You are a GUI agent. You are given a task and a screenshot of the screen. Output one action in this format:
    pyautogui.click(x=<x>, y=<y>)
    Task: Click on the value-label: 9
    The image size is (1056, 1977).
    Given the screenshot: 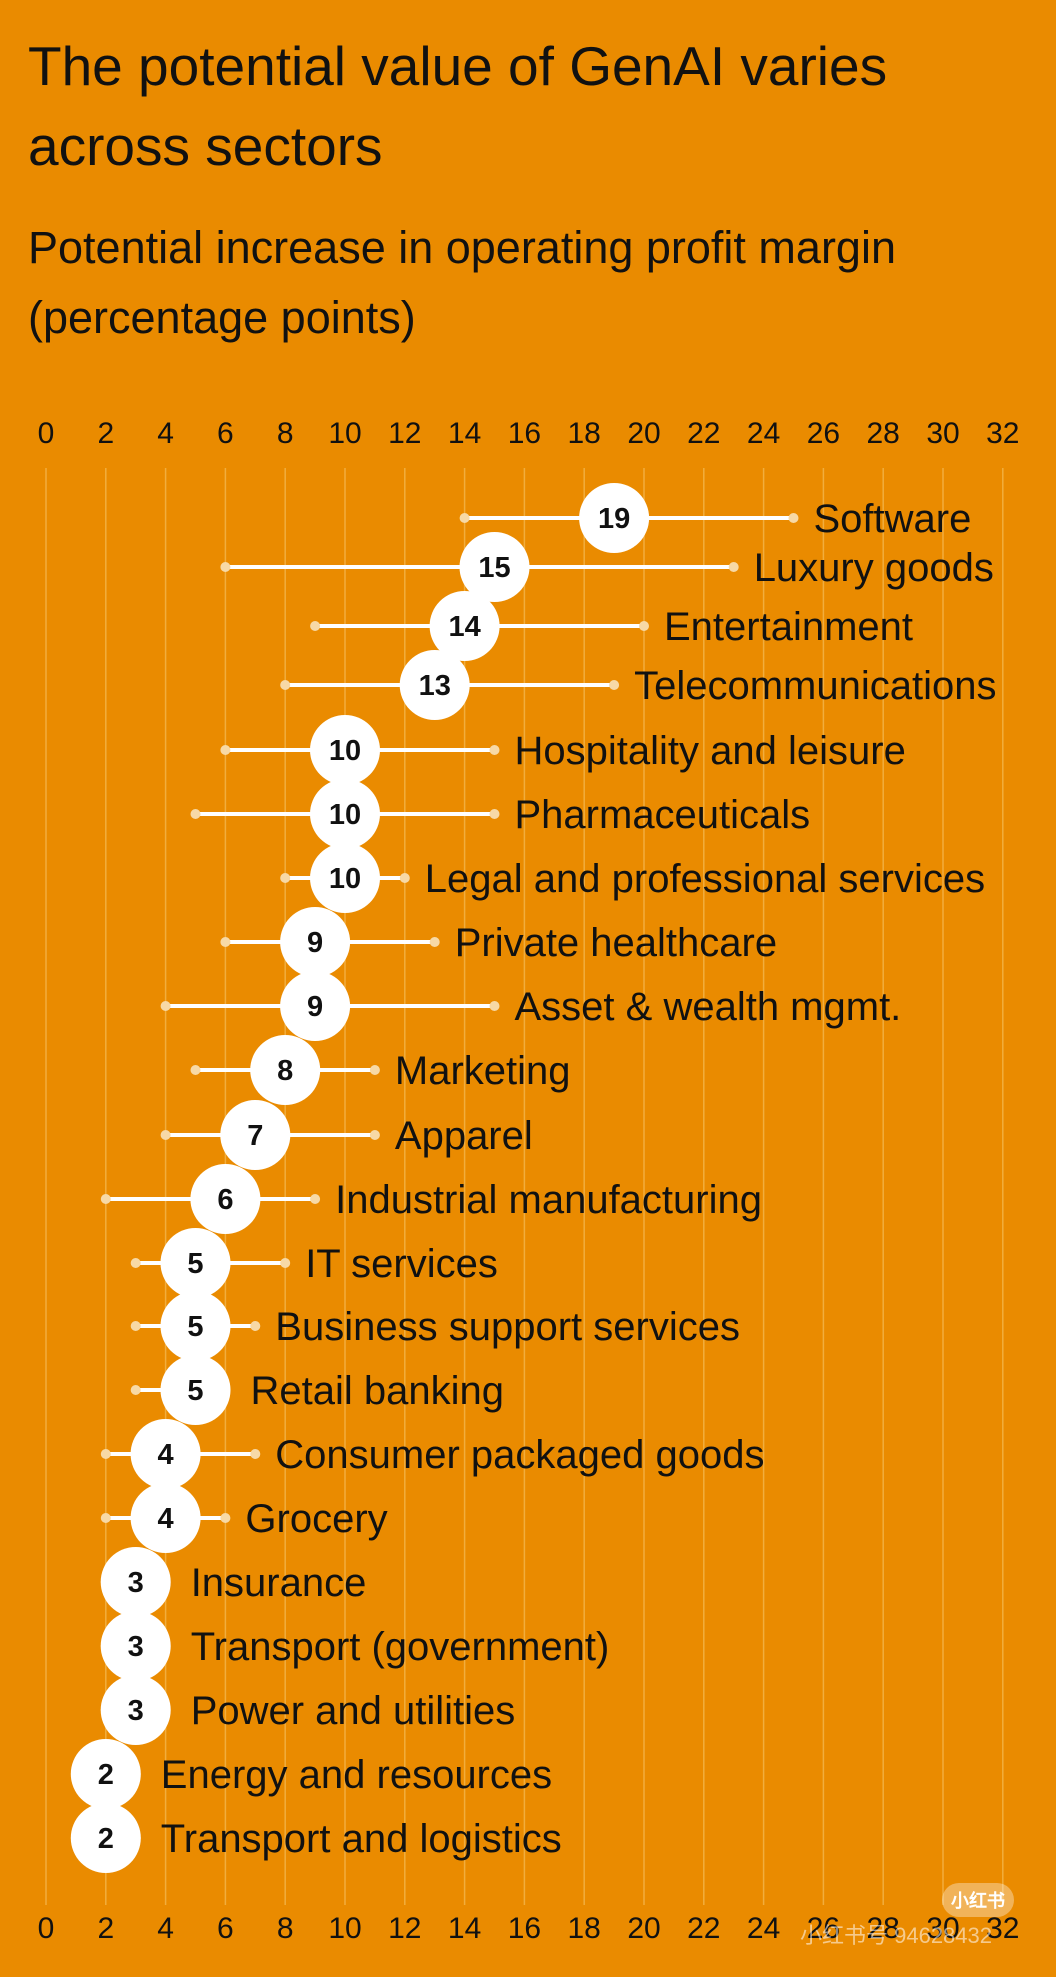 What is the action you would take?
    pyautogui.click(x=315, y=943)
    